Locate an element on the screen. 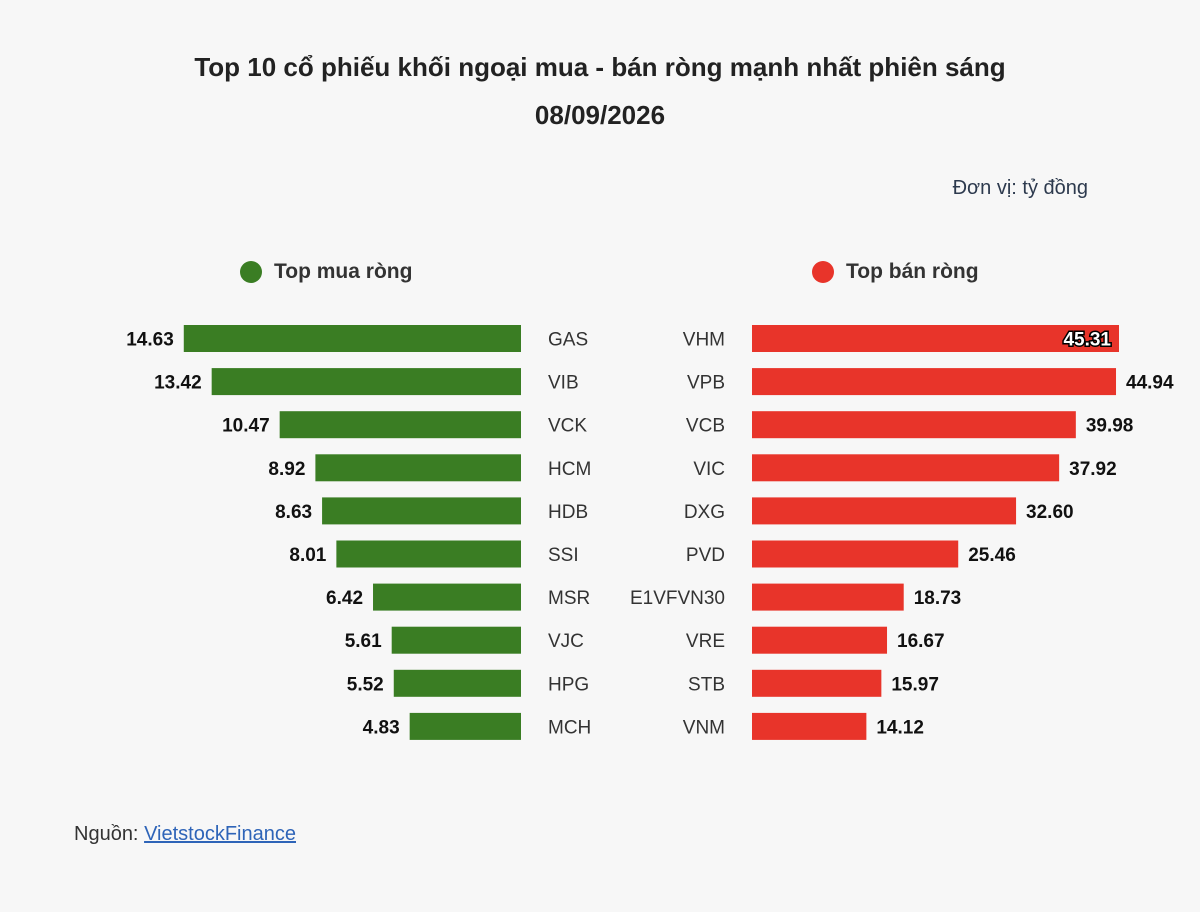 This screenshot has width=1200, height=912. legend-sell: Top bán ròng is located at coordinates (895, 272).